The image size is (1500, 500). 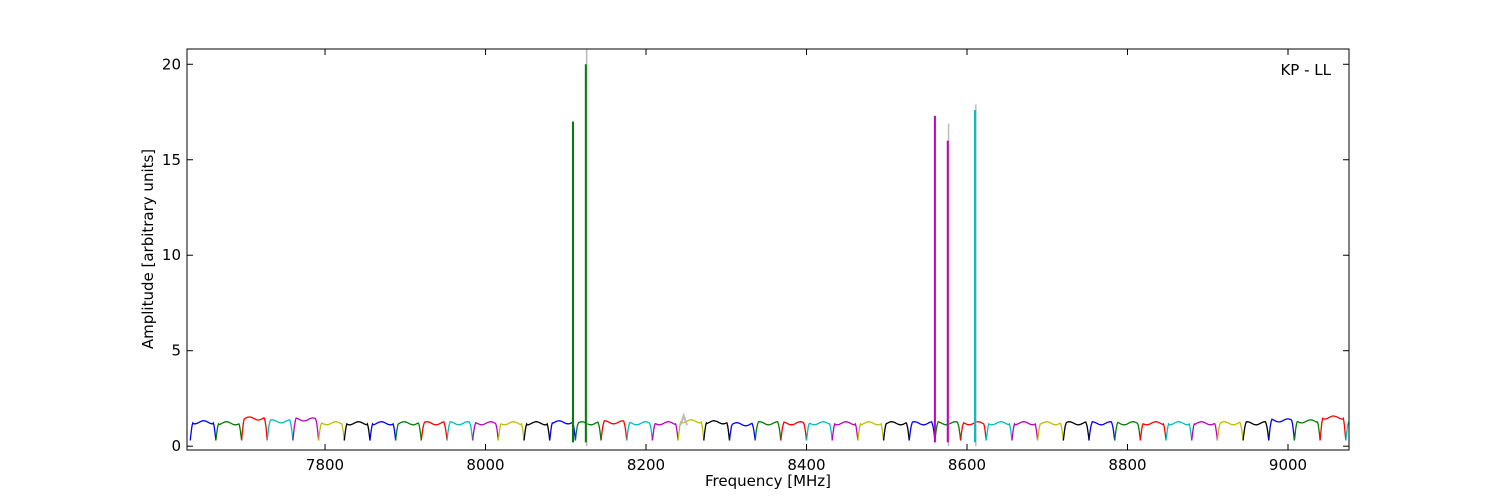 I want to click on x-tick-label: 8600, so click(x=967, y=465).